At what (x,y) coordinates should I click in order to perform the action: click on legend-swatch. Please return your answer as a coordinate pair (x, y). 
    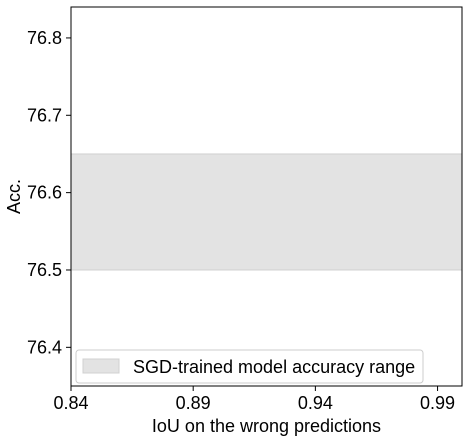
    Looking at the image, I should click on (101, 366).